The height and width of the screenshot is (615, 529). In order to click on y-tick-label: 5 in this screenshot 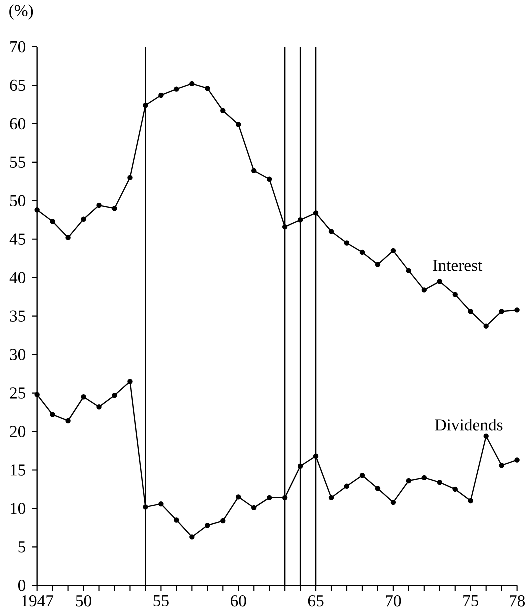, I will do `click(22, 547)`.